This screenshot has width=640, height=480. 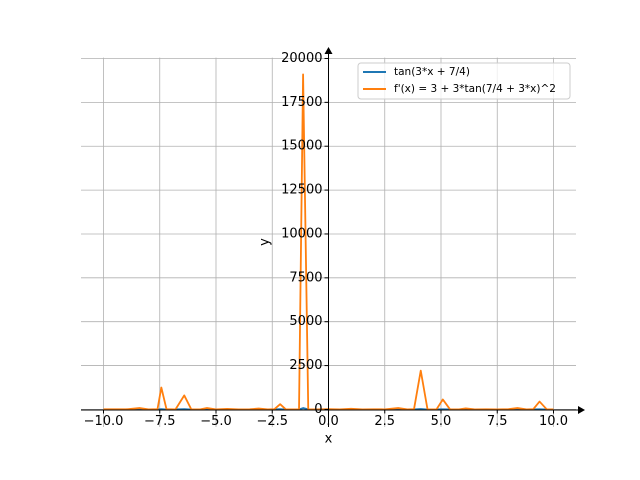 I want to click on x-tick-label: −2.5, so click(x=272, y=421).